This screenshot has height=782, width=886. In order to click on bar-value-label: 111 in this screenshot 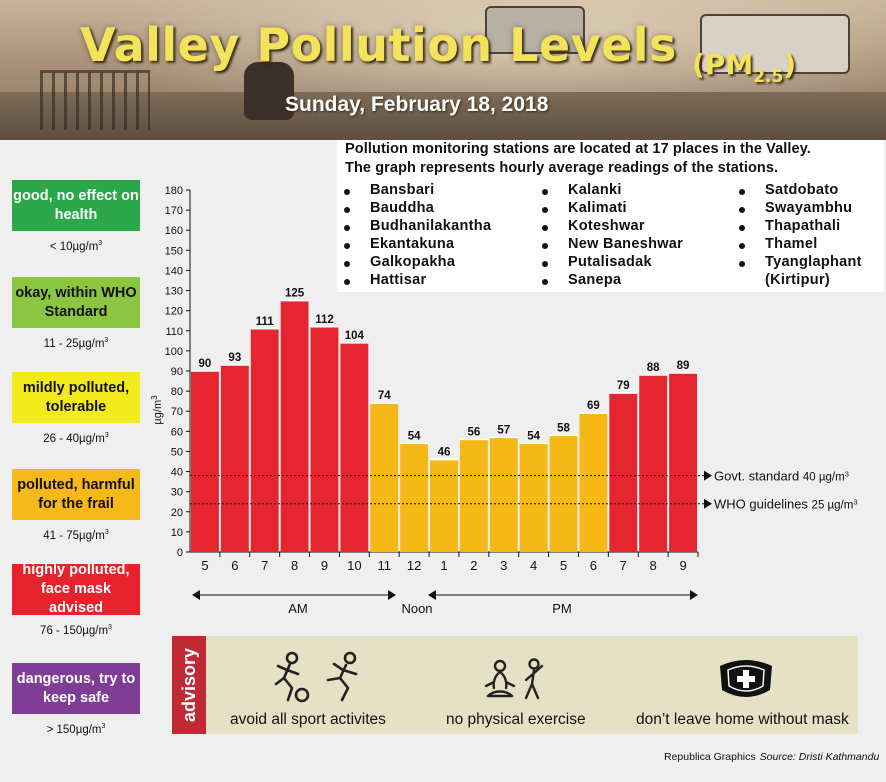, I will do `click(265, 322)`.